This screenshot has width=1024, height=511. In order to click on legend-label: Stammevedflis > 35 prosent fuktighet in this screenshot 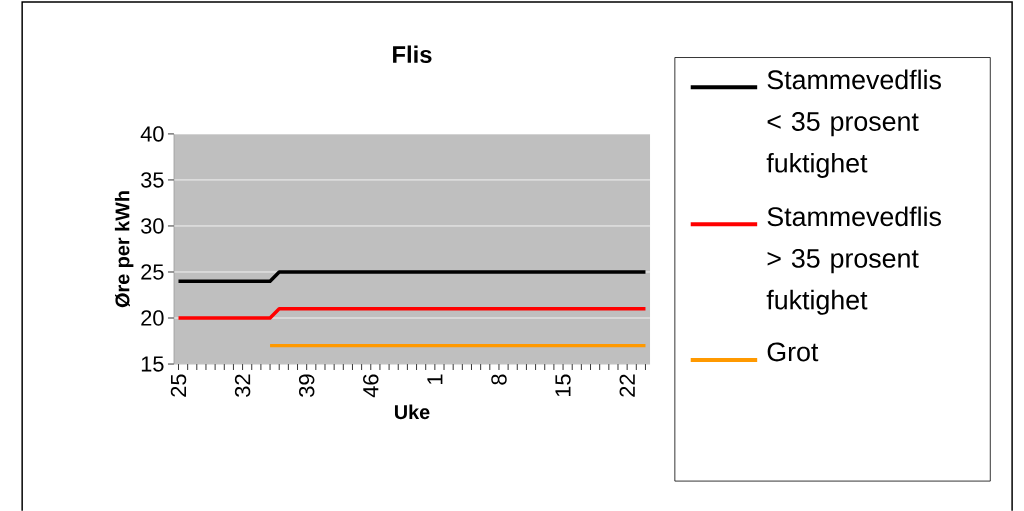, I will do `click(853, 260)`.